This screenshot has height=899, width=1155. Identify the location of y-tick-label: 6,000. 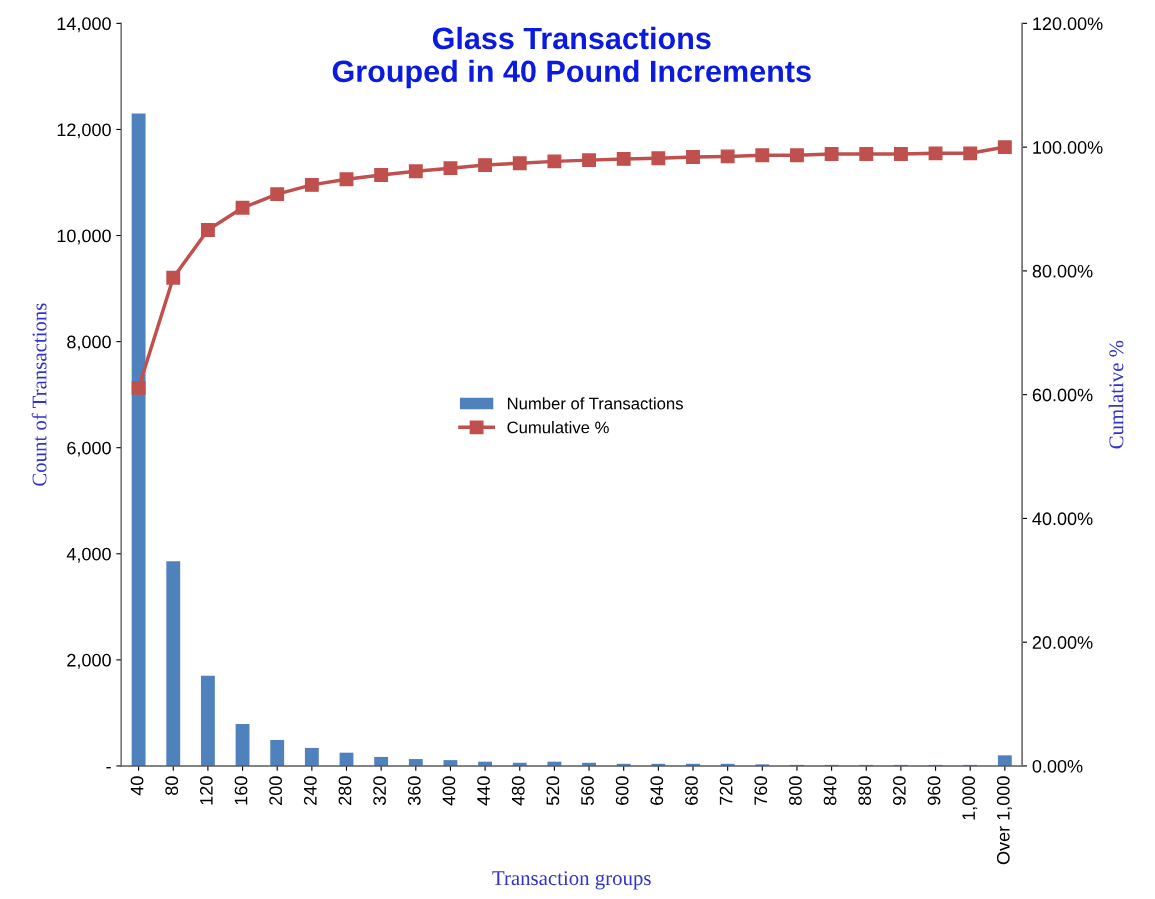
(89, 449).